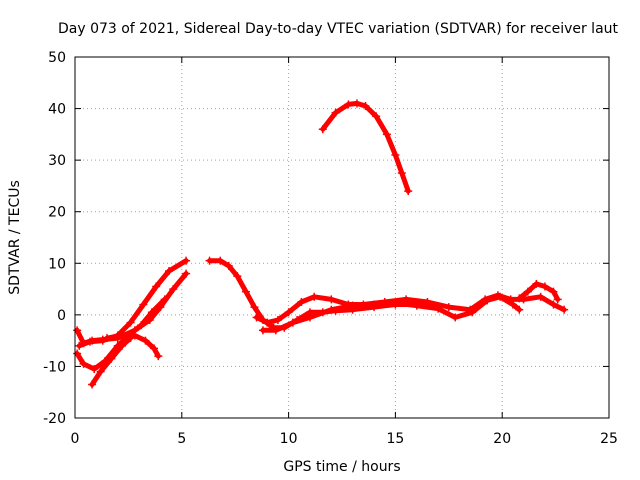  What do you see at coordinates (395, 439) in the screenshot?
I see `x-tick-label: 15` at bounding box center [395, 439].